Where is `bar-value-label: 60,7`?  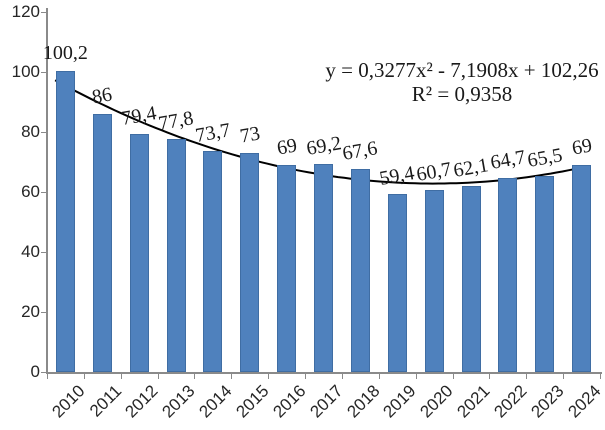
bar-value-label: 60,7 is located at coordinates (434, 172).